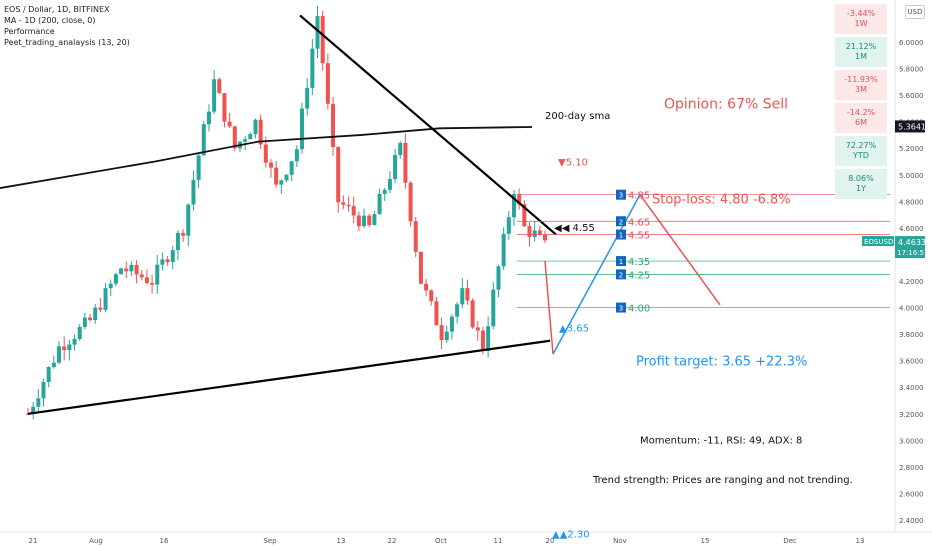 This screenshot has width=932, height=550. What do you see at coordinates (915, 12) in the screenshot?
I see `currency-button: USD` at bounding box center [915, 12].